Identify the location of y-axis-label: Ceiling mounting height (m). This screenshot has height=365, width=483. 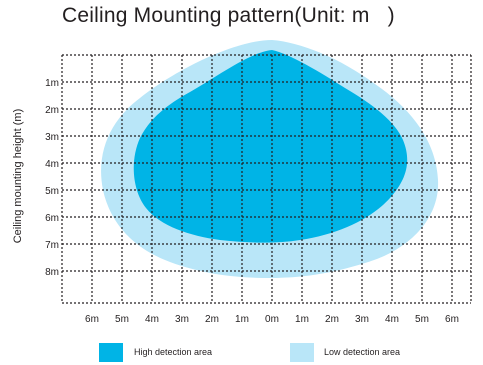
(18, 176).